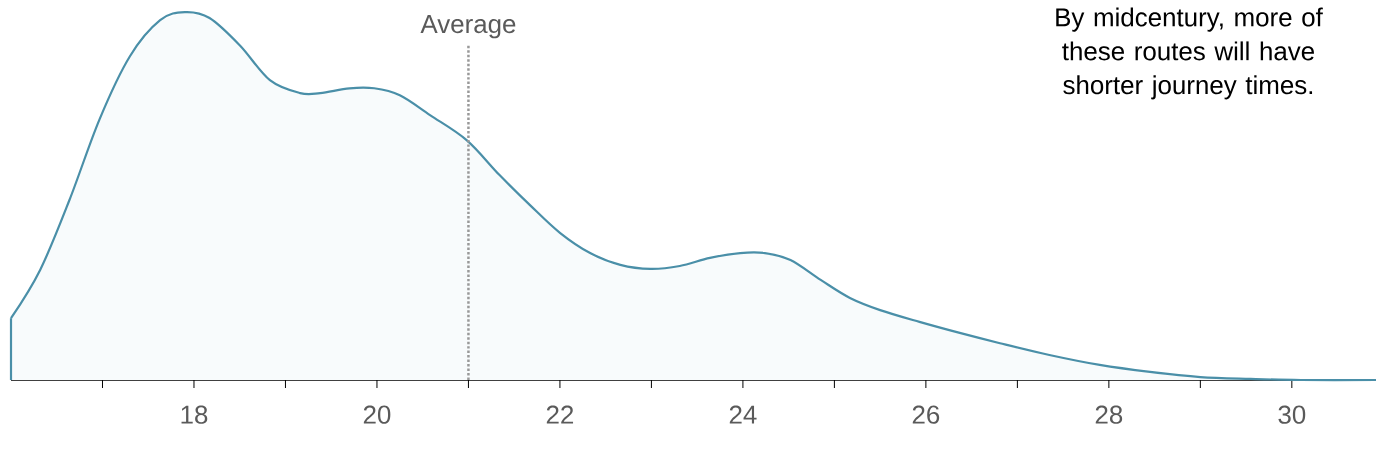  I want to click on x-tick-label: 26, so click(926, 414).